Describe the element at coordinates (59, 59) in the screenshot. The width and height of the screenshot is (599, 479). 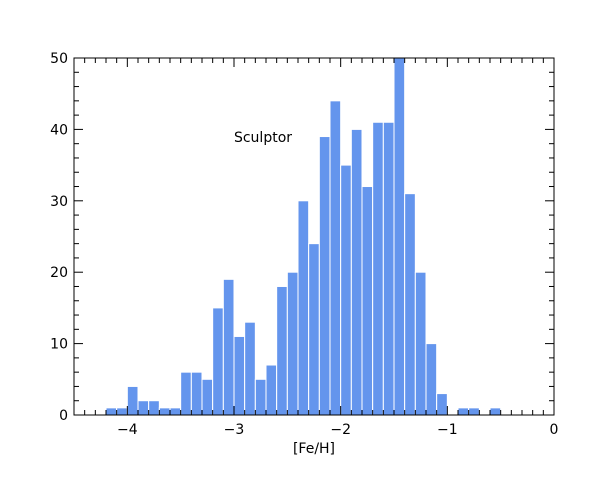
I see `y-tick-label: 50` at that location.